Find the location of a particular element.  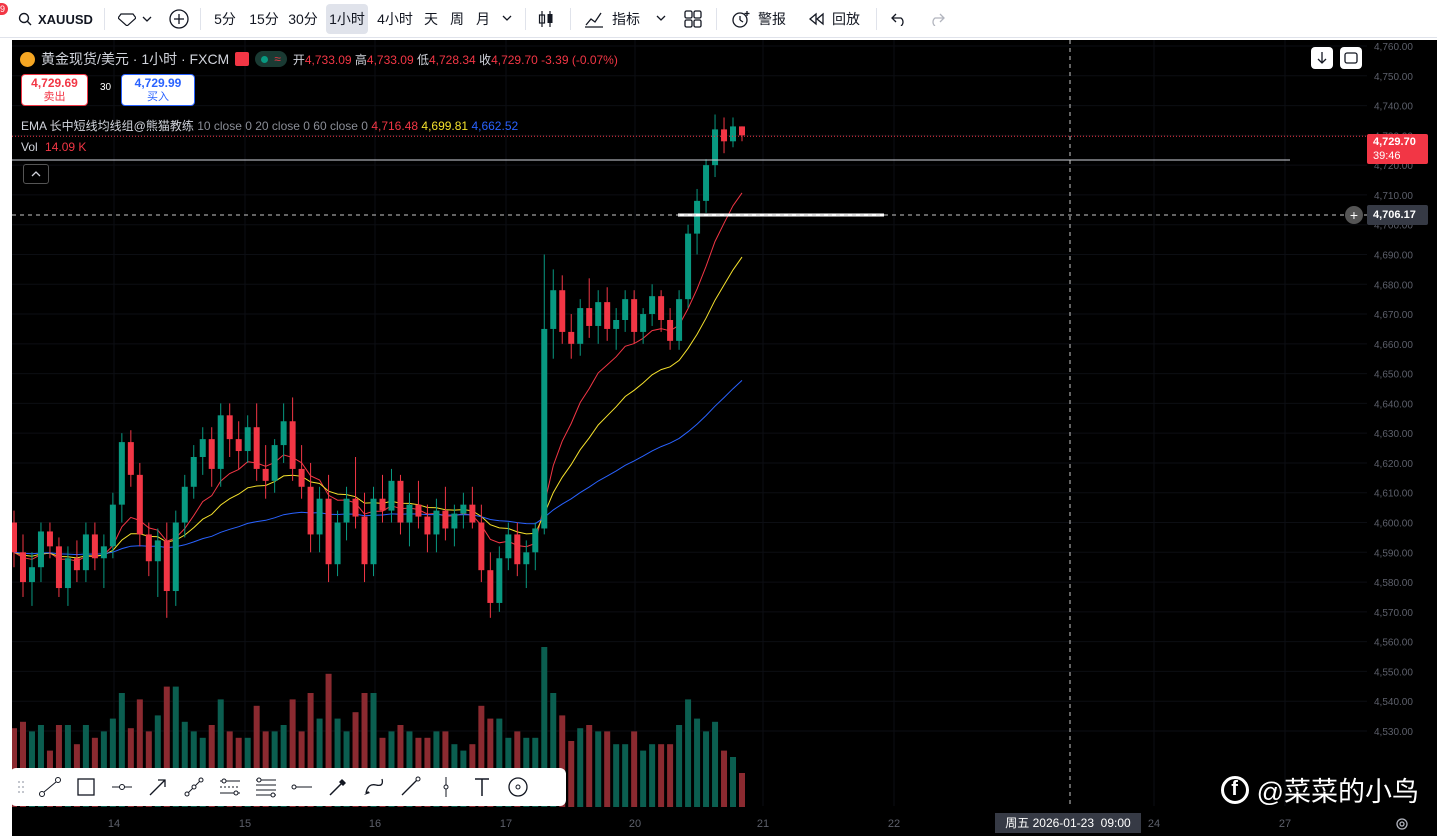

replay-button: 回放 is located at coordinates (834, 19).